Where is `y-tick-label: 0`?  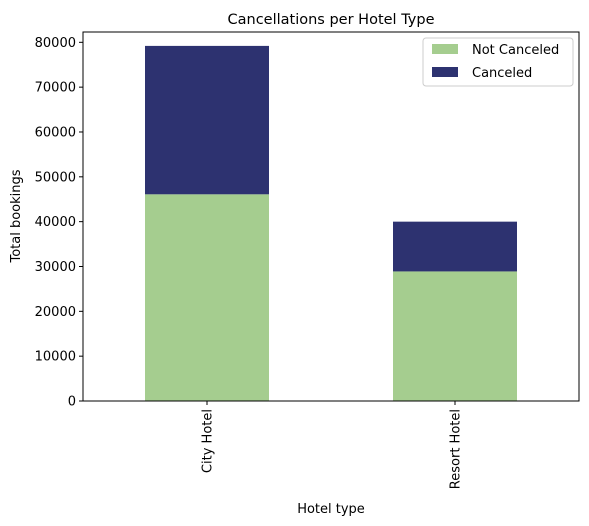 y-tick-label: 0 is located at coordinates (72, 402).